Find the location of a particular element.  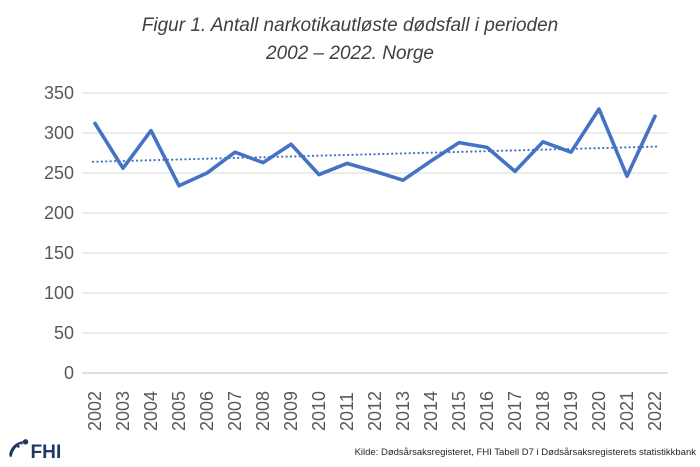

y-axis-tick-label: 50 is located at coordinates (64, 333).